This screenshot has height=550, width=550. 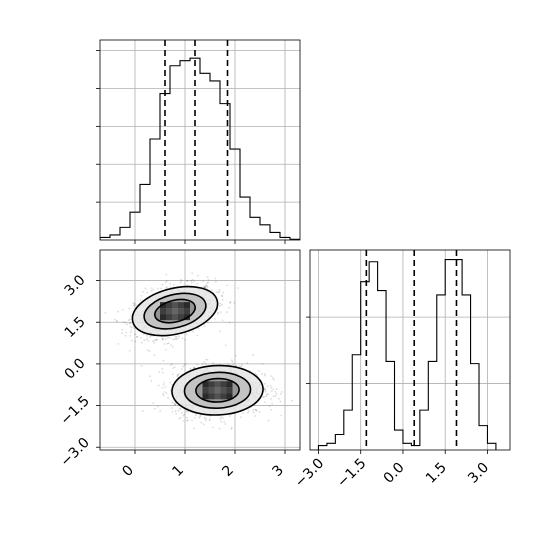 I want to click on y-histogram-outline, so click(x=403, y=354).